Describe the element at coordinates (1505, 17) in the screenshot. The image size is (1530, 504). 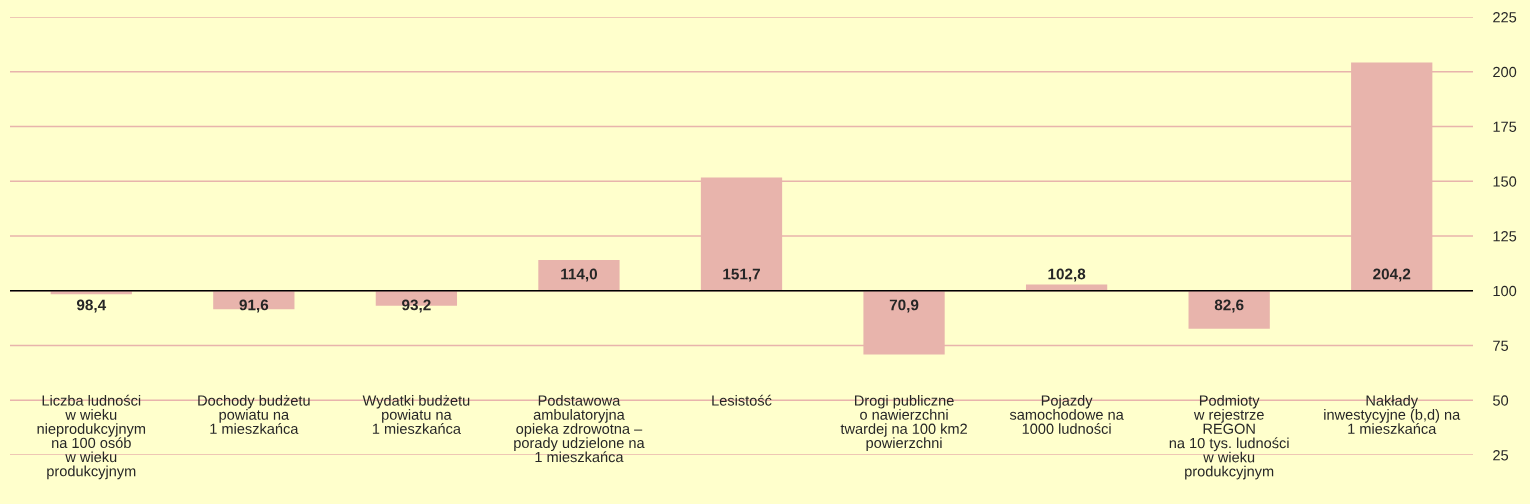
I see `y-tick-label: 225` at that location.